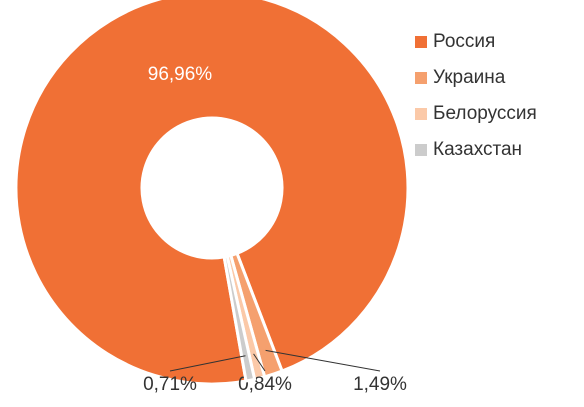 This screenshot has height=407, width=584. Describe the element at coordinates (477, 149) in the screenshot. I see `legend-label: Казахстан` at that location.